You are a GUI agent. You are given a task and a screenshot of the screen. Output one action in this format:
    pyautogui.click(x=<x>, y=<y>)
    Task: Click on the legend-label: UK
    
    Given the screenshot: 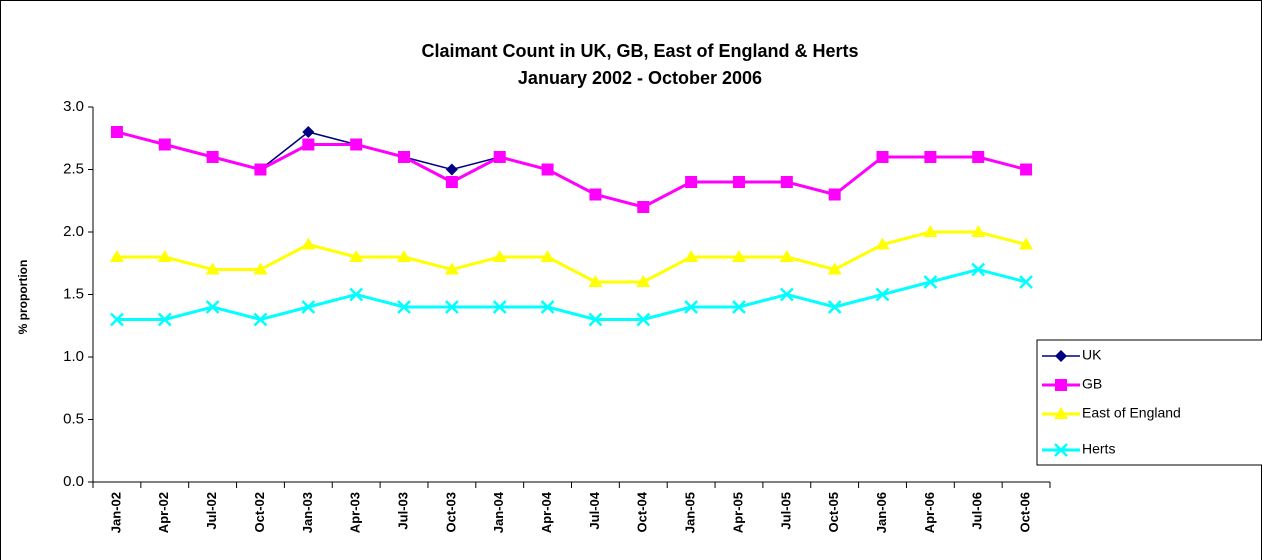 What is the action you would take?
    pyautogui.click(x=1092, y=355)
    